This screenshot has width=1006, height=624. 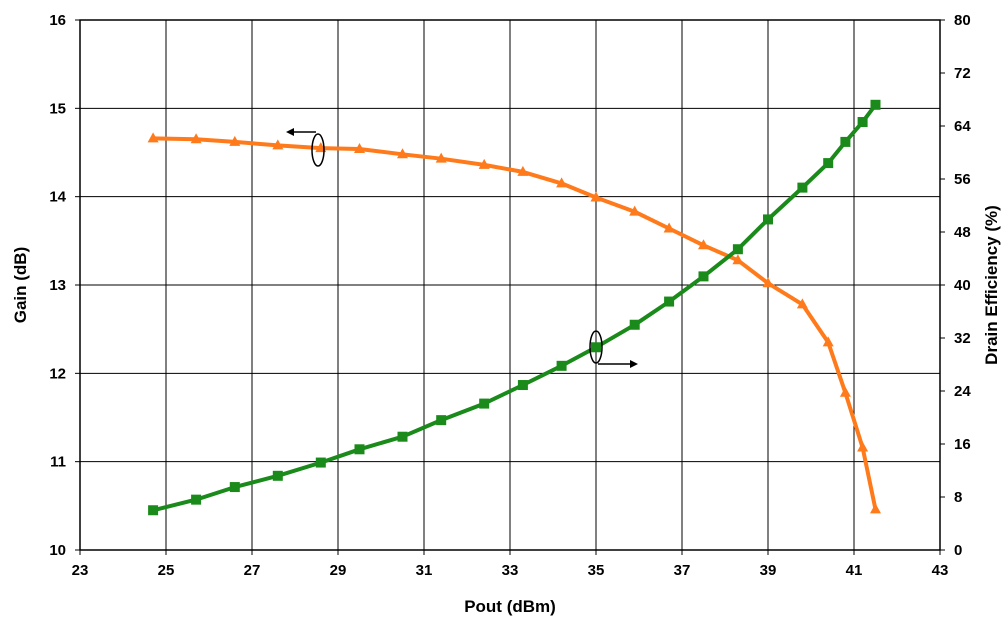 What do you see at coordinates (962, 391) in the screenshot?
I see `y-right-tick-label: 24` at bounding box center [962, 391].